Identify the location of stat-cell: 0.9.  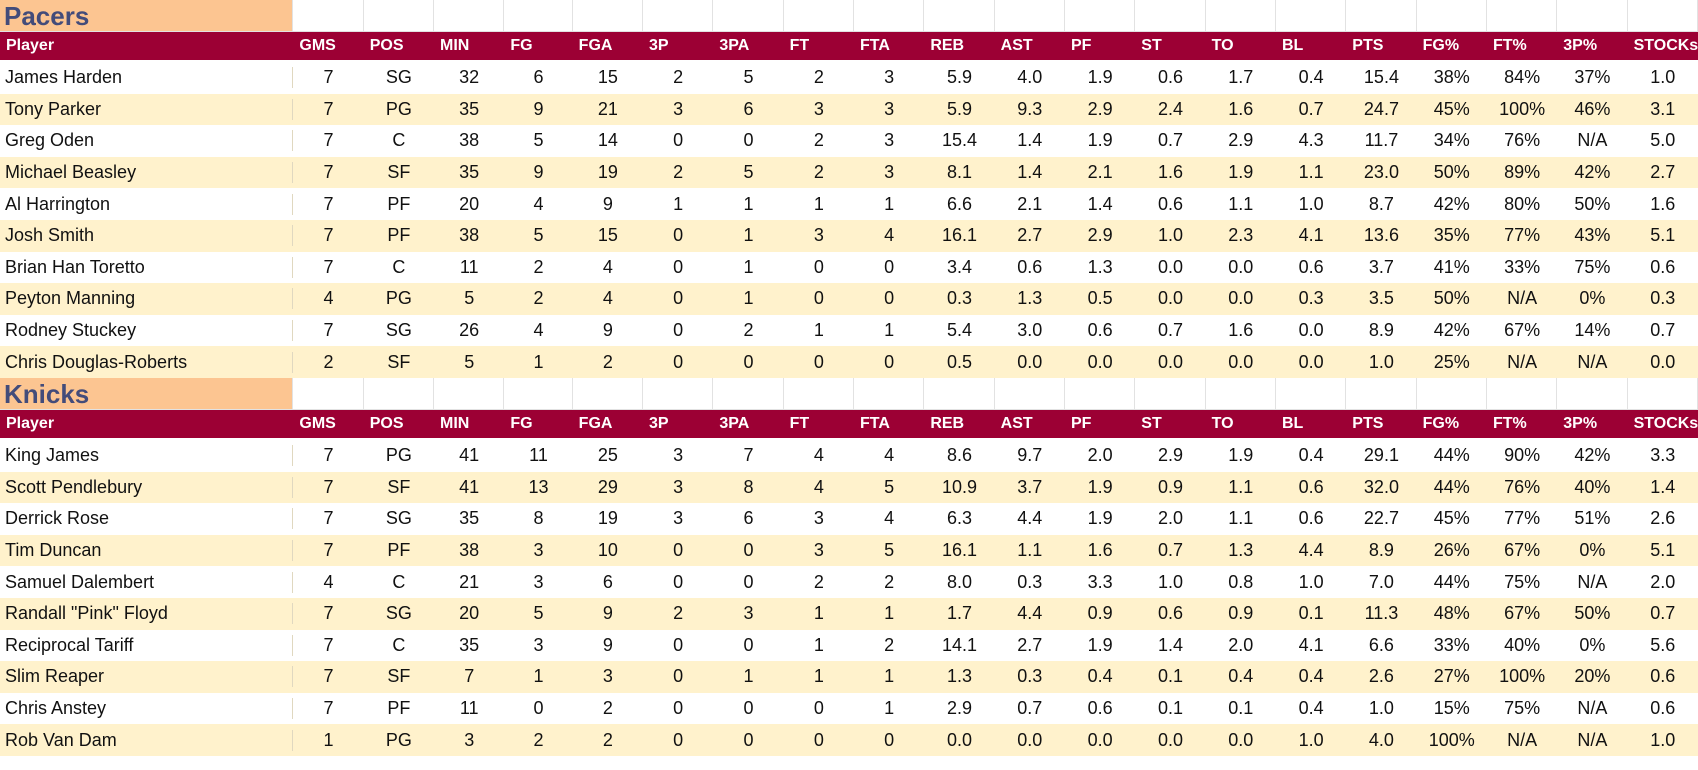
(1170, 486).